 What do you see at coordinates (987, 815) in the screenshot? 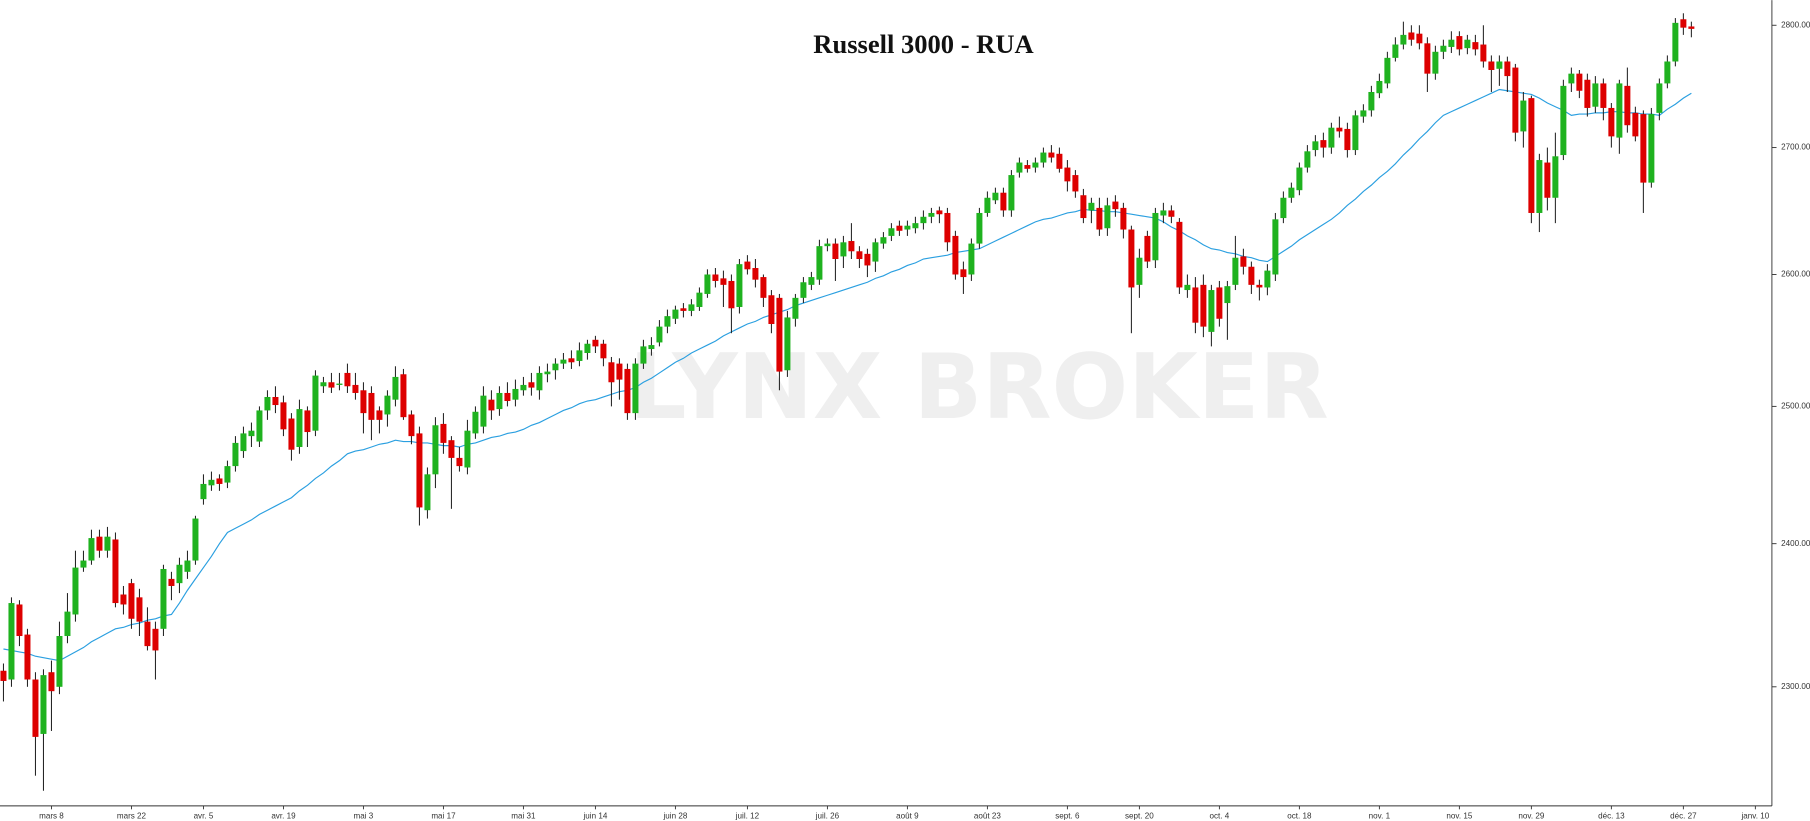
I see `x-tick-label: août 23` at bounding box center [987, 815].